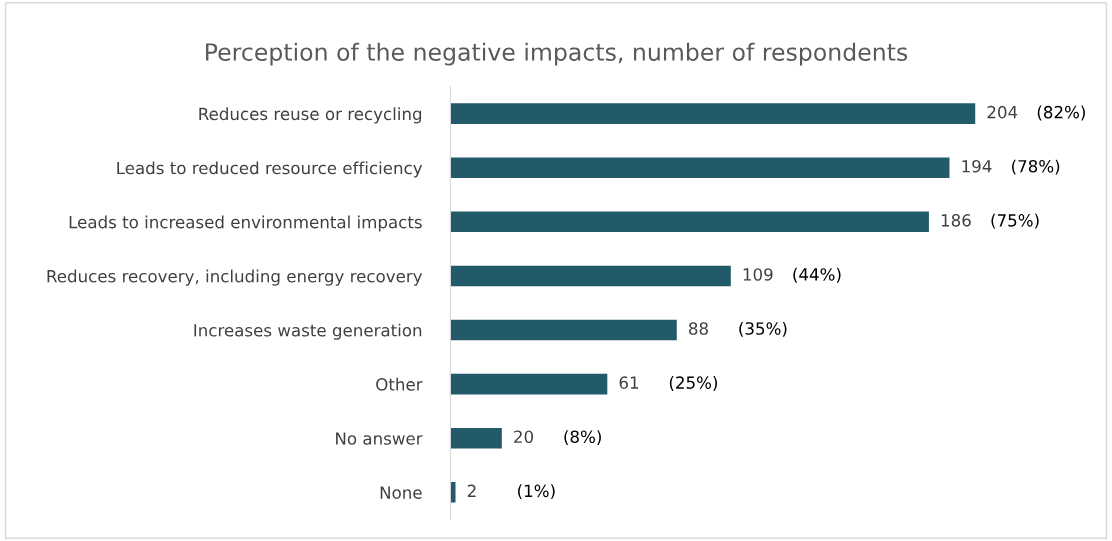 The height and width of the screenshot is (541, 1112). What do you see at coordinates (1061, 113) in the screenshot?
I see `text: (82%)` at bounding box center [1061, 113].